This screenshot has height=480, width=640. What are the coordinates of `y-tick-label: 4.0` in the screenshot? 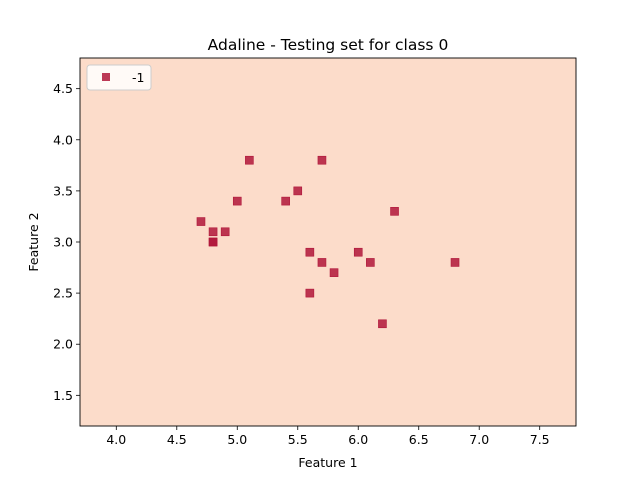 It's located at (63, 139).